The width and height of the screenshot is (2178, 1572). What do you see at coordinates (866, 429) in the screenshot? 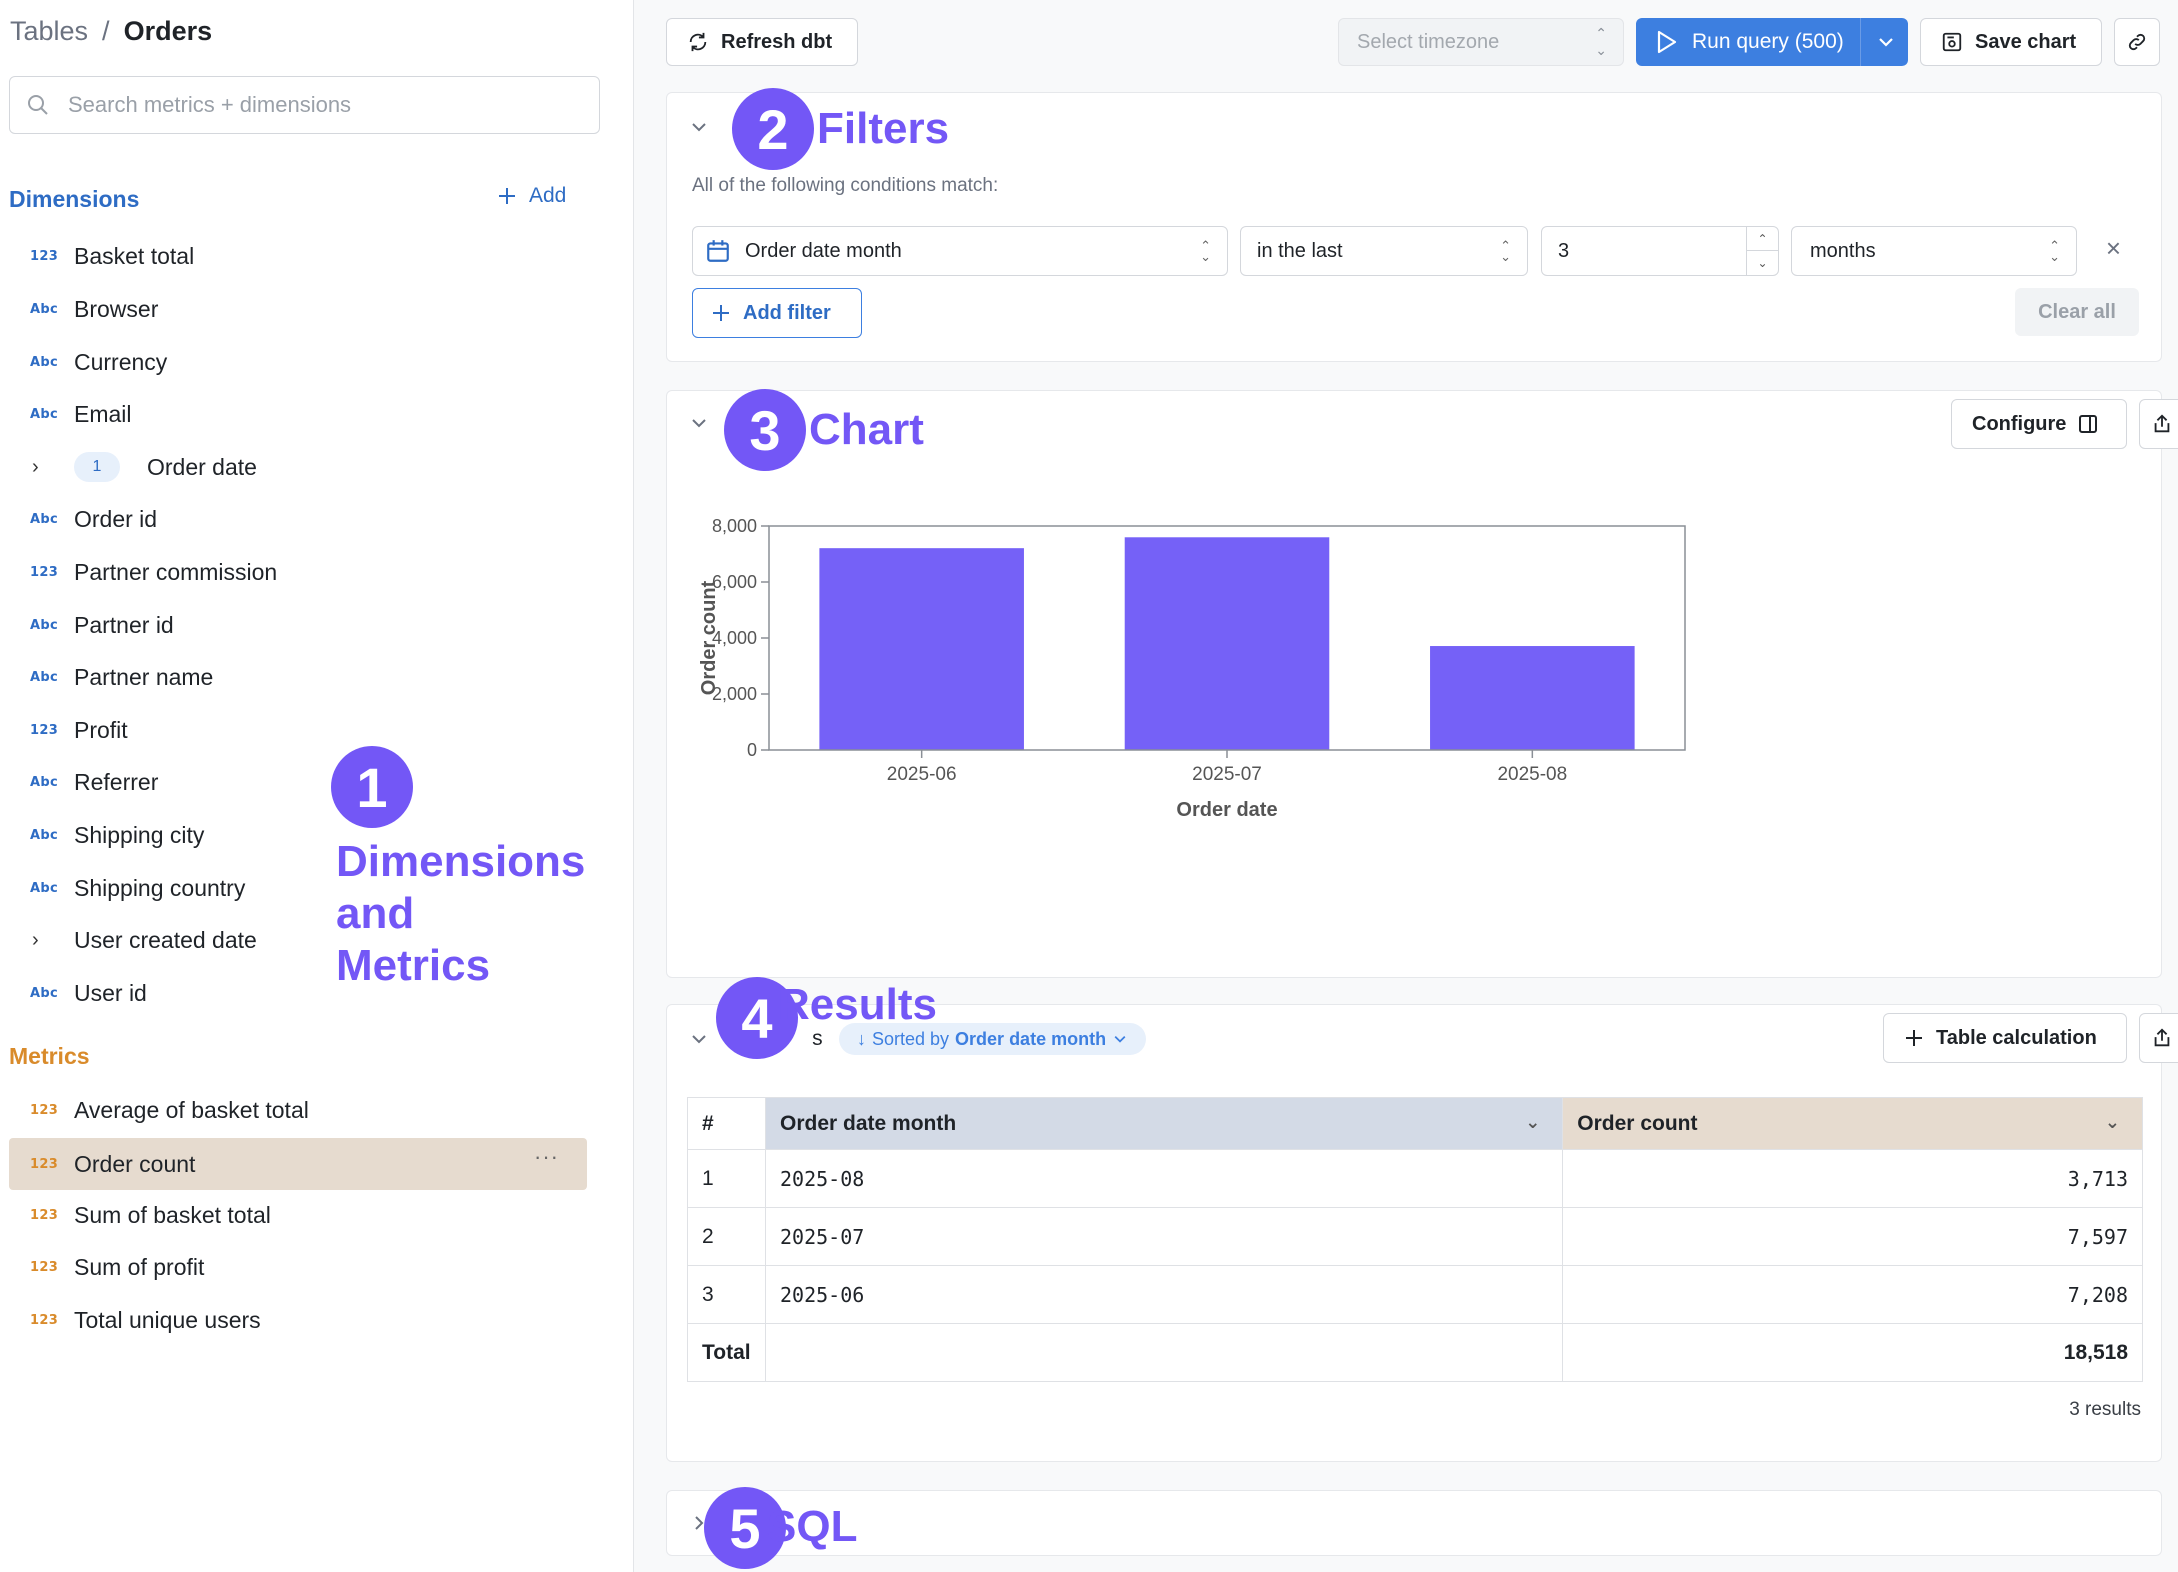
I see `annotation-label-3: Chart` at bounding box center [866, 429].